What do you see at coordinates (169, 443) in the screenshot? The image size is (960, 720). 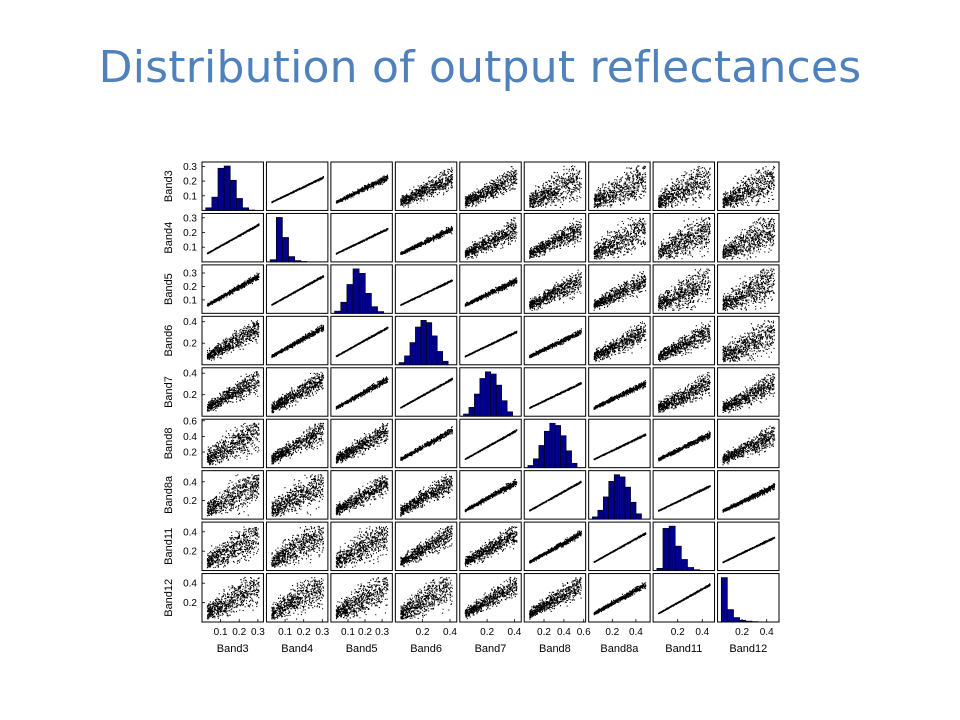 I see `row-label-band8: Band8` at bounding box center [169, 443].